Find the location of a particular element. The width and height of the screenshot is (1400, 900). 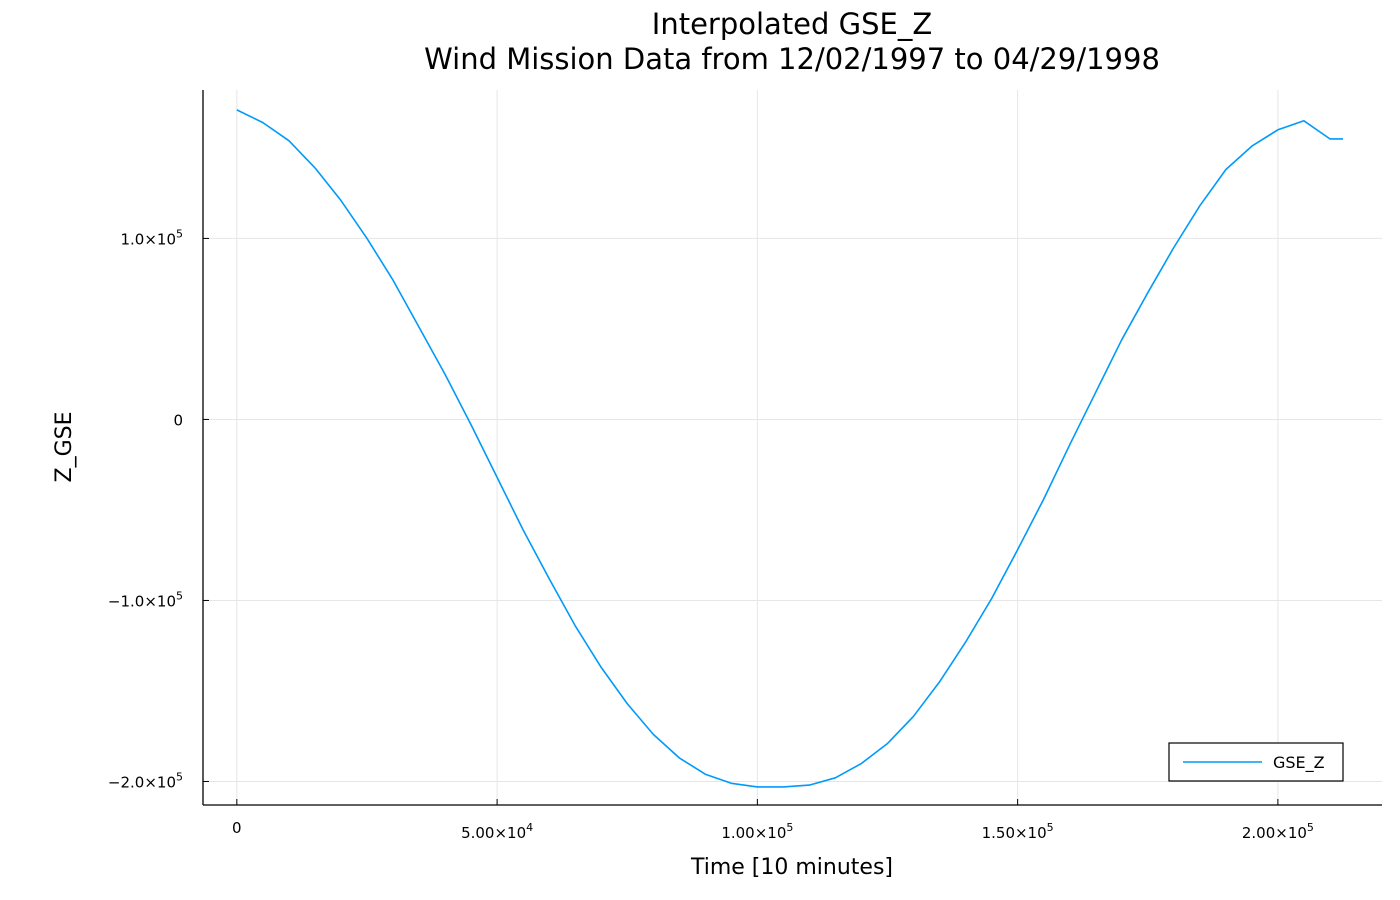

x-tick-label: 5.00×10⁴ is located at coordinates (497, 831).